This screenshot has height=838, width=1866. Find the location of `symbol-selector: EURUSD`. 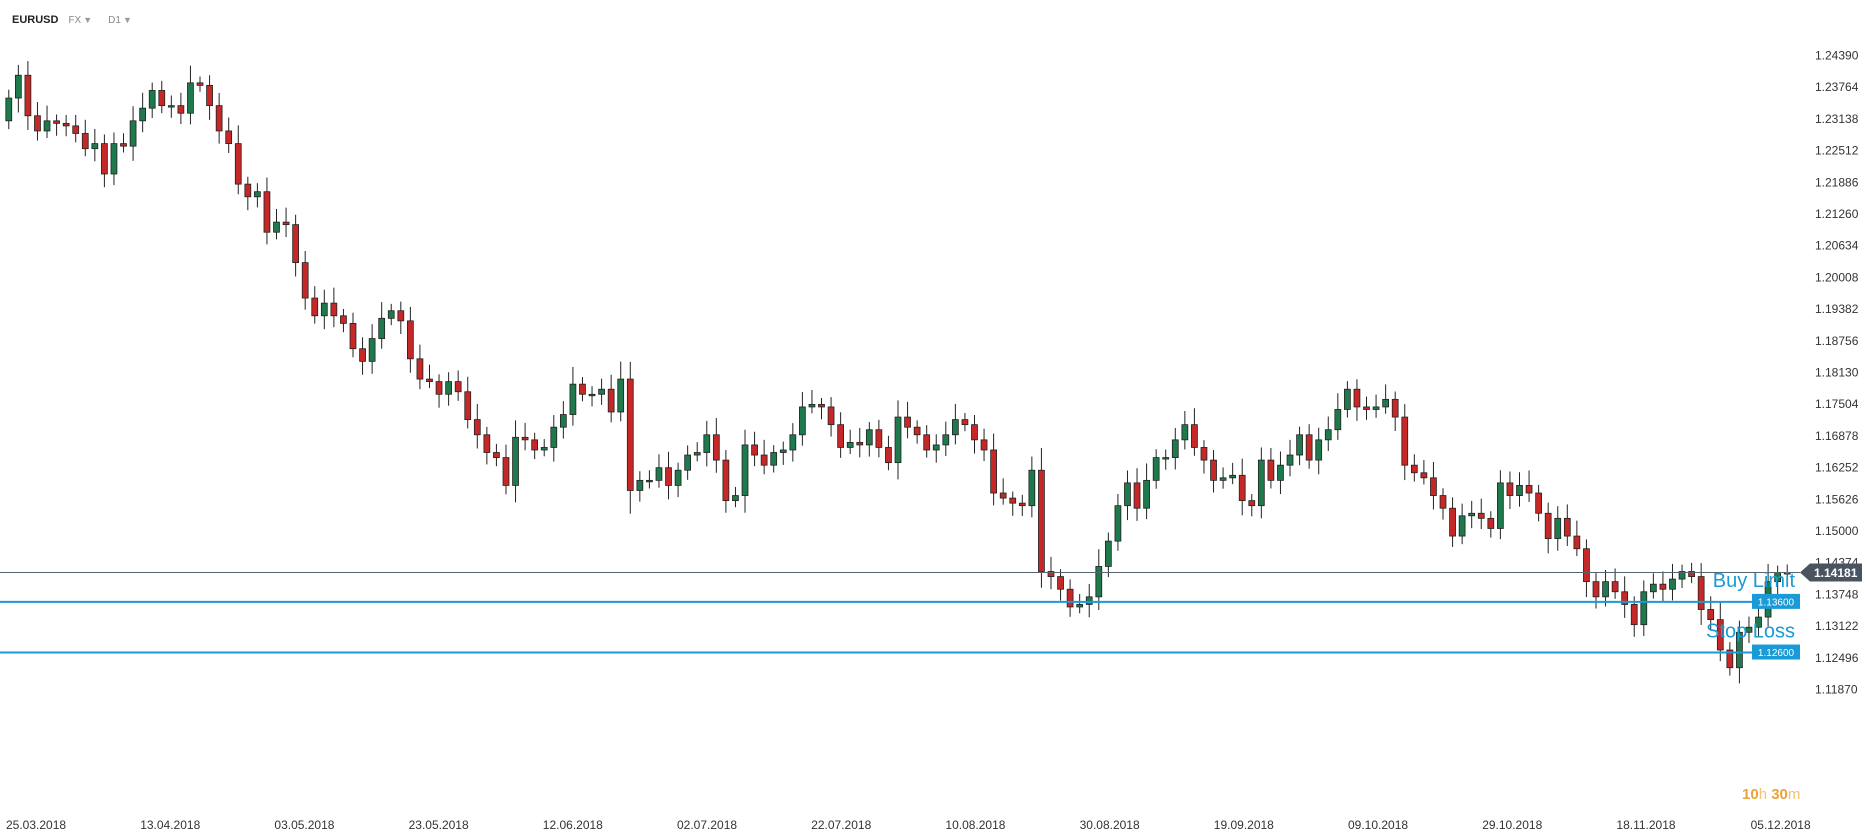

symbol-selector: EURUSD is located at coordinates (35, 20).